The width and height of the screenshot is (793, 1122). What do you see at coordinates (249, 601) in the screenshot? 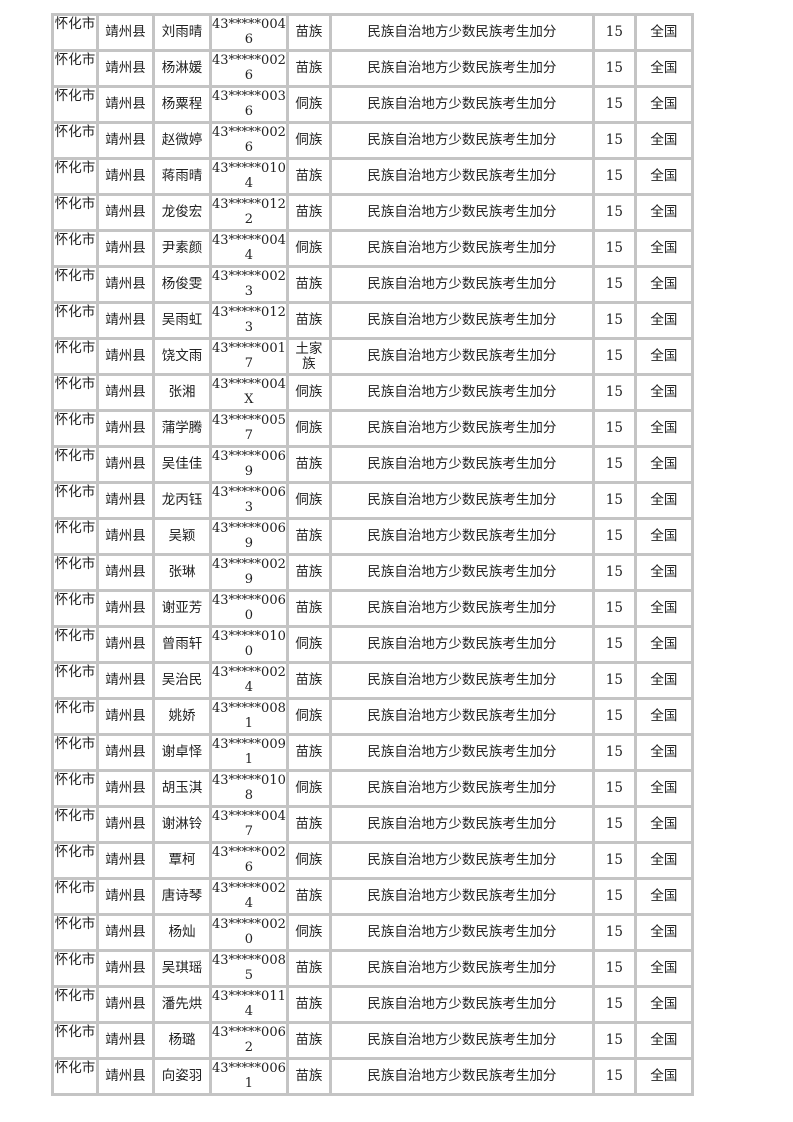
I see `id-number-line: 43*****006` at bounding box center [249, 601].